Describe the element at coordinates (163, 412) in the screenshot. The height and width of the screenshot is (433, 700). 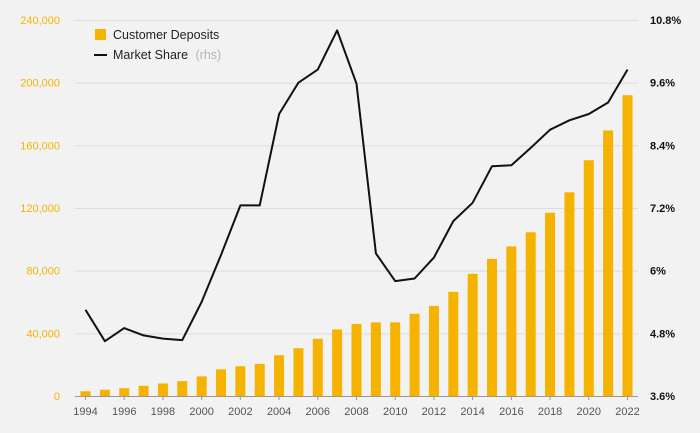
I see `x-tick-label: 1998` at that location.